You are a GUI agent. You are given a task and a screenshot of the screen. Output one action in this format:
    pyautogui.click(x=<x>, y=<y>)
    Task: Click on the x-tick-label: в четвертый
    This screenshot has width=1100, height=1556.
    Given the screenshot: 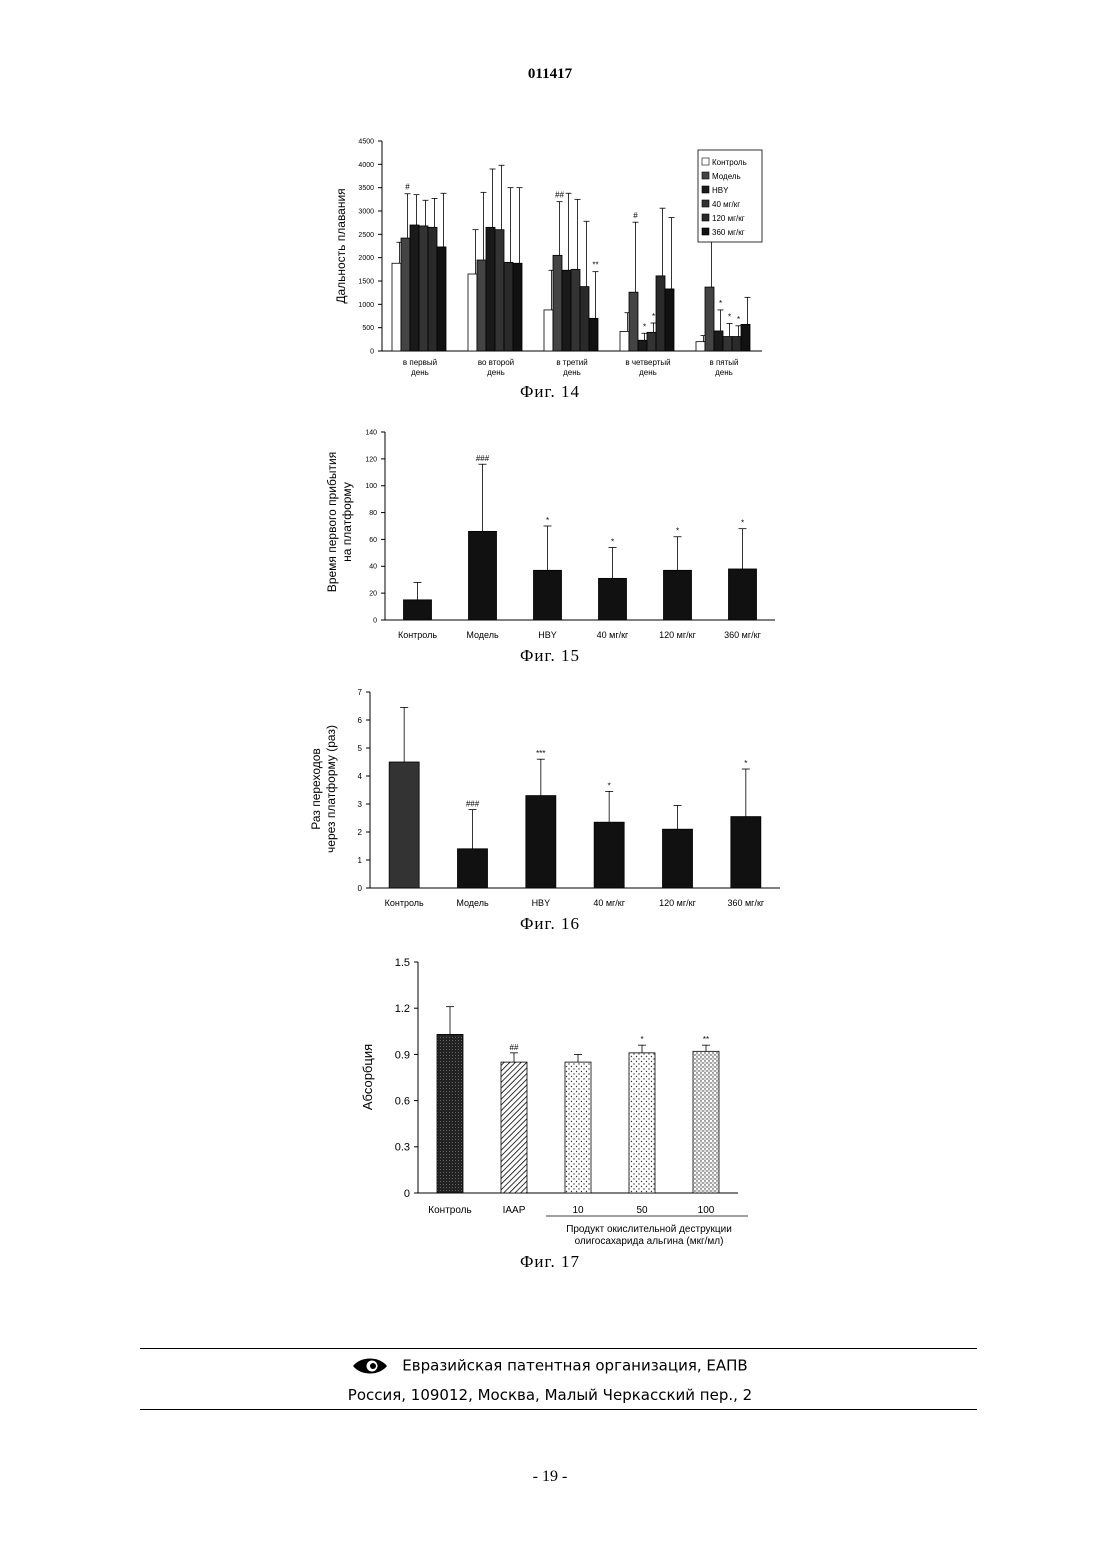 What is the action you would take?
    pyautogui.click(x=647, y=362)
    